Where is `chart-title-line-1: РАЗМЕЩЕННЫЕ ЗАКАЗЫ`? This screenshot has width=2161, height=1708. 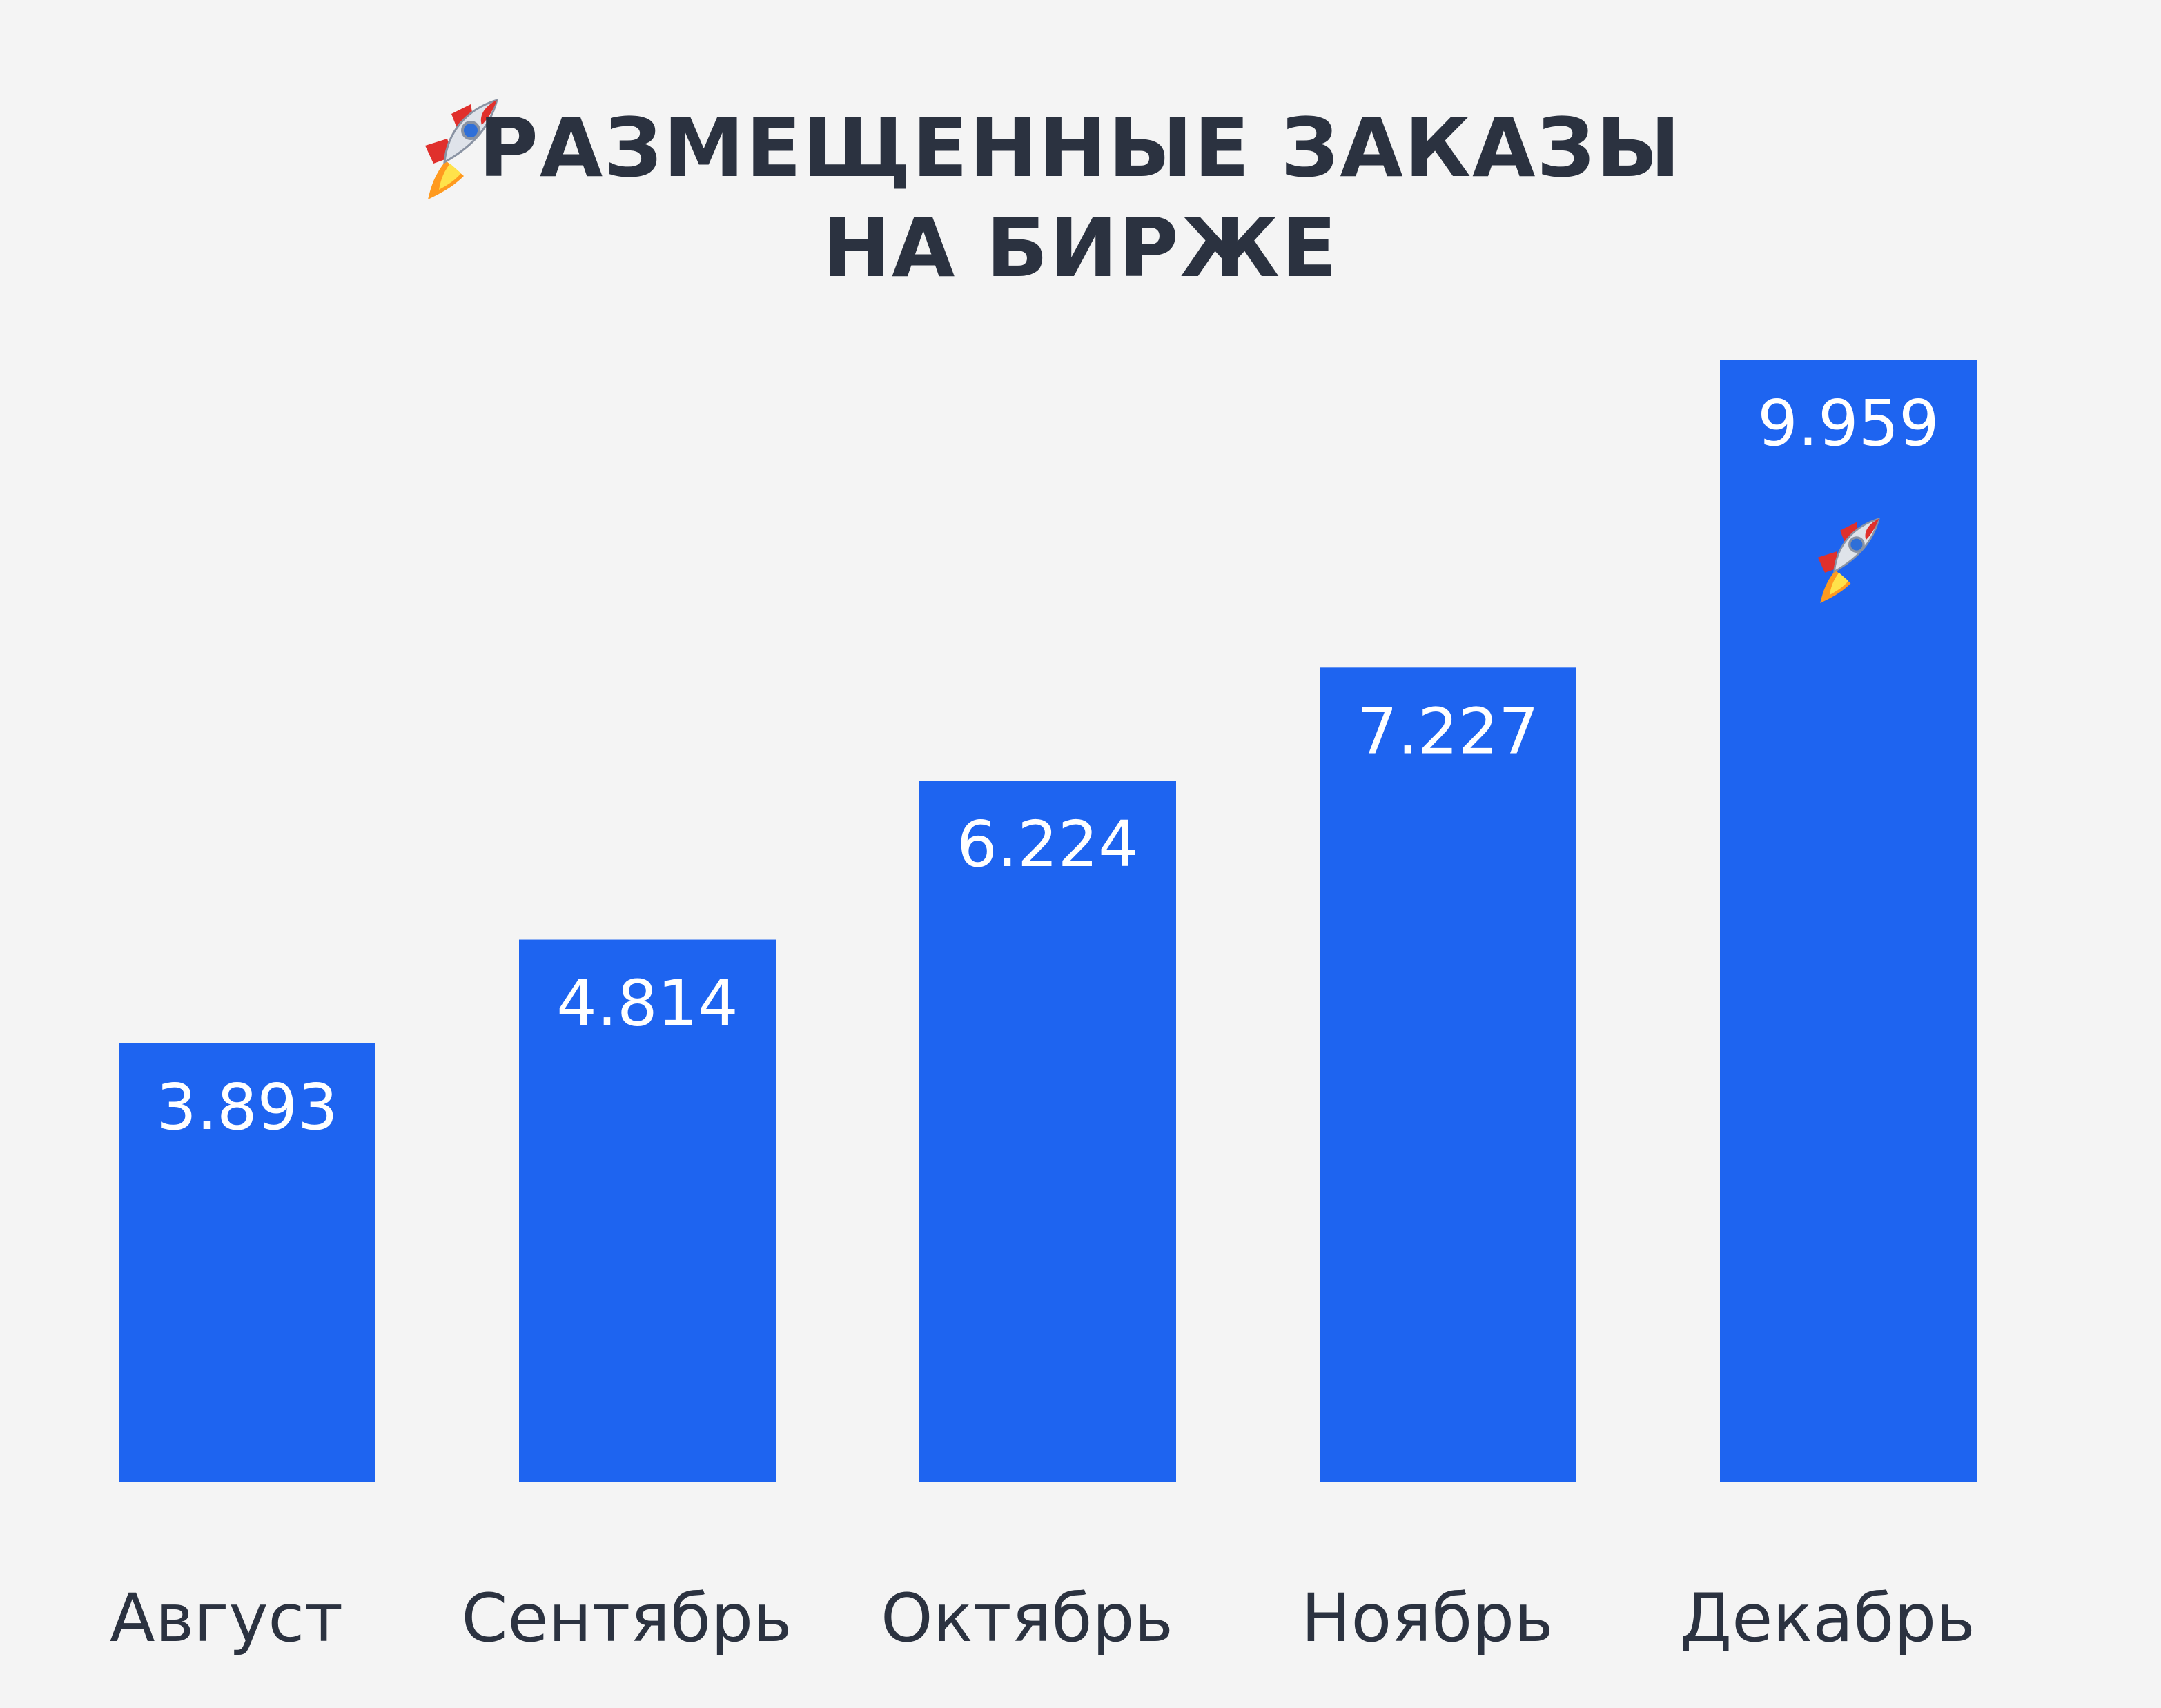
chart-title-line-1: РАЗМЕЩЕННЫЕ ЗАКАЗЫ is located at coordinates (1079, 147).